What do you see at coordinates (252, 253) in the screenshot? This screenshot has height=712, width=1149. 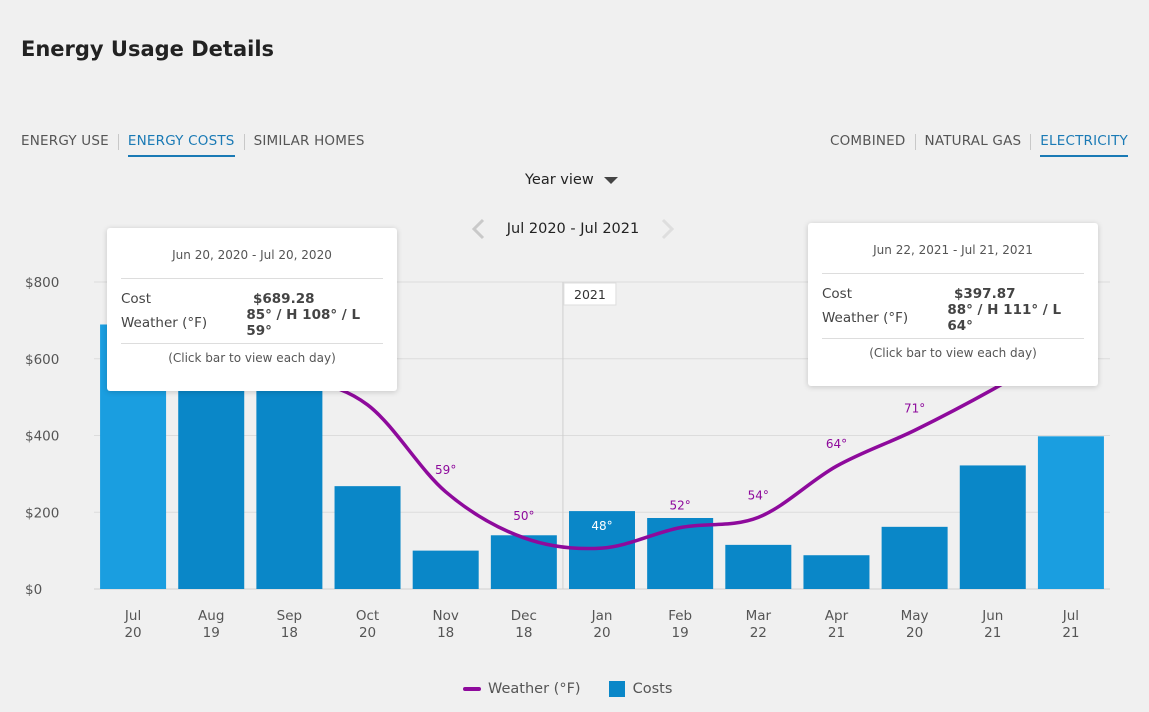 I see `tooltip-date-range: Jun 20, 2020 - Jul 20, 2020` at bounding box center [252, 253].